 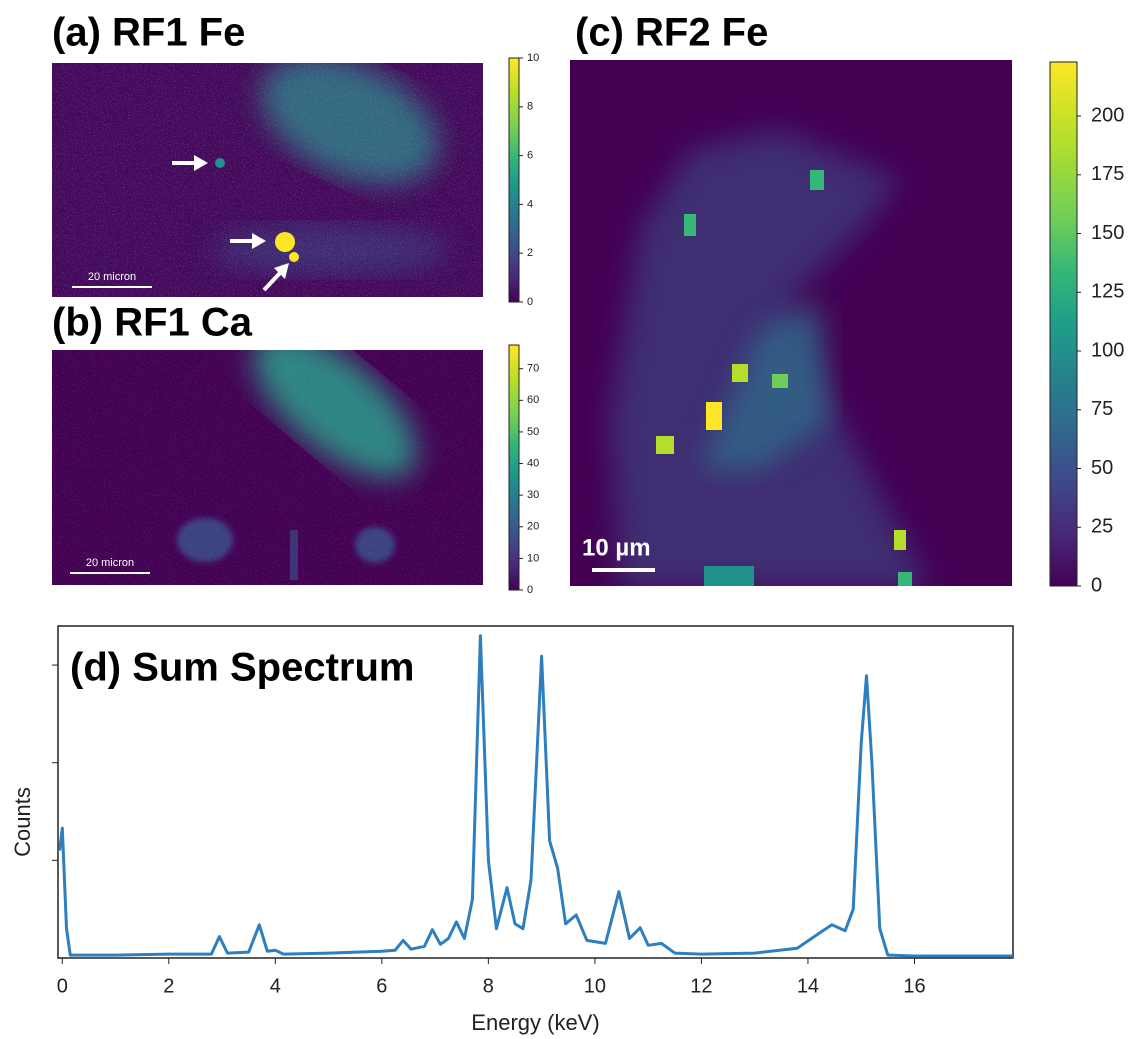 I want to click on colorbar-tick-label: 2, so click(x=530, y=253).